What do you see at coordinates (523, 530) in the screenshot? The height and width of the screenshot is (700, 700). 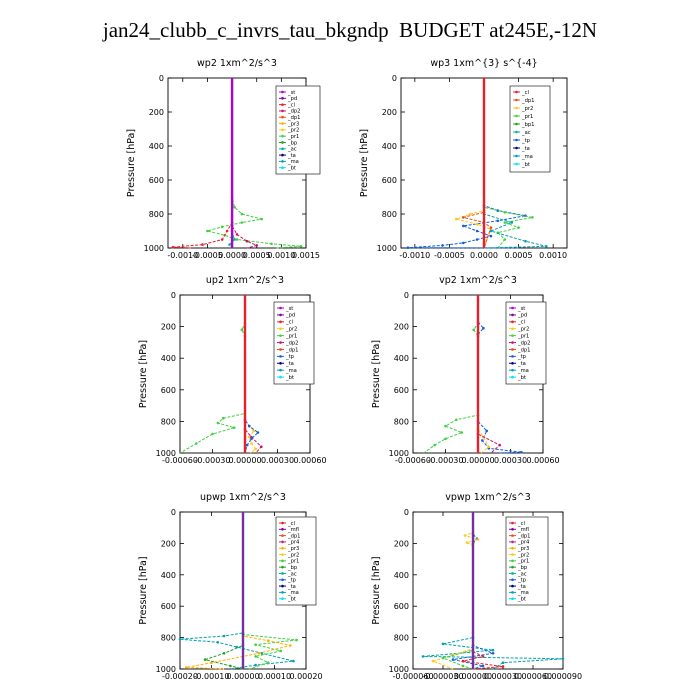 I see `legend-label: _mfl` at bounding box center [523, 530].